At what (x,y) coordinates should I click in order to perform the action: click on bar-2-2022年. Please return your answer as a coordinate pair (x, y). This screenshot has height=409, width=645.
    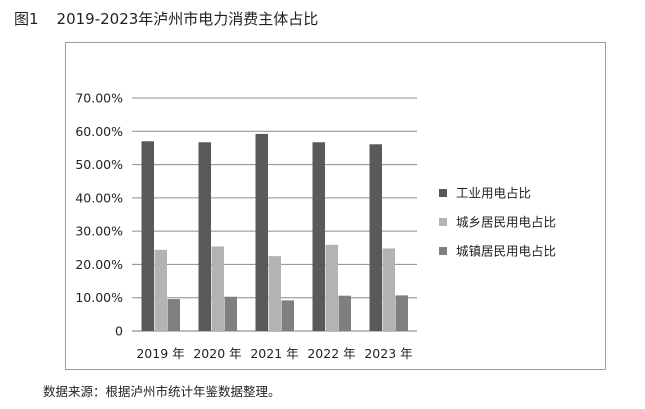
    Looking at the image, I should click on (331, 287).